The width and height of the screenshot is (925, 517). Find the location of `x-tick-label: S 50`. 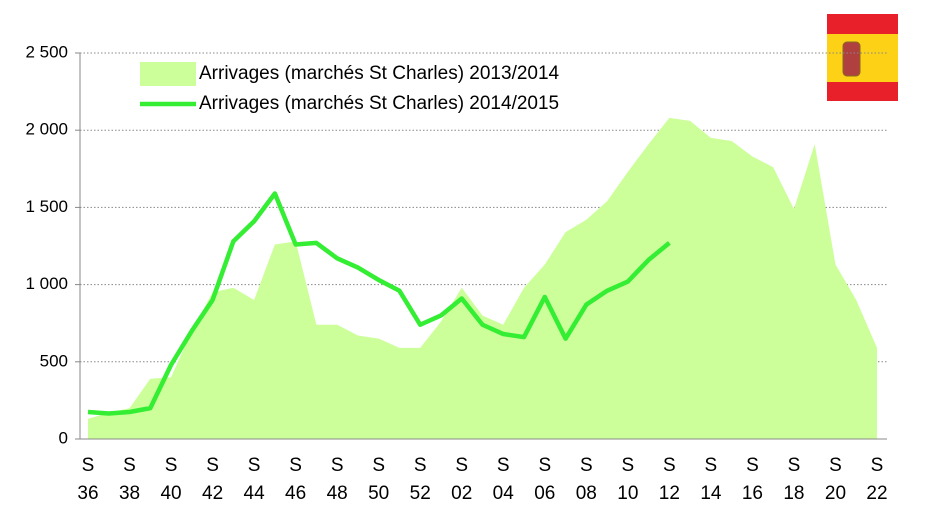

x-tick-label: S 50 is located at coordinates (379, 479).